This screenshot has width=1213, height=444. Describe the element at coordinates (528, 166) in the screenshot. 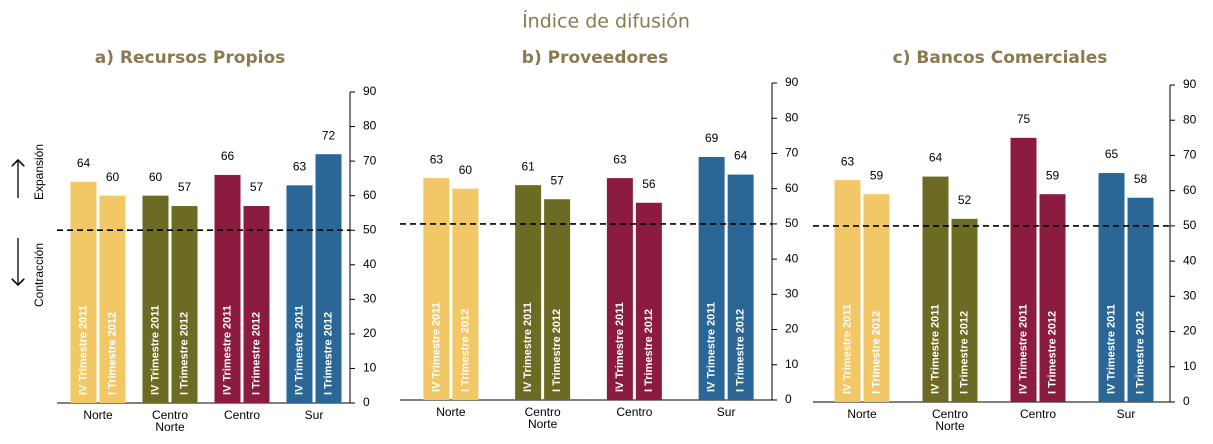

I see `value-label: 61` at that location.